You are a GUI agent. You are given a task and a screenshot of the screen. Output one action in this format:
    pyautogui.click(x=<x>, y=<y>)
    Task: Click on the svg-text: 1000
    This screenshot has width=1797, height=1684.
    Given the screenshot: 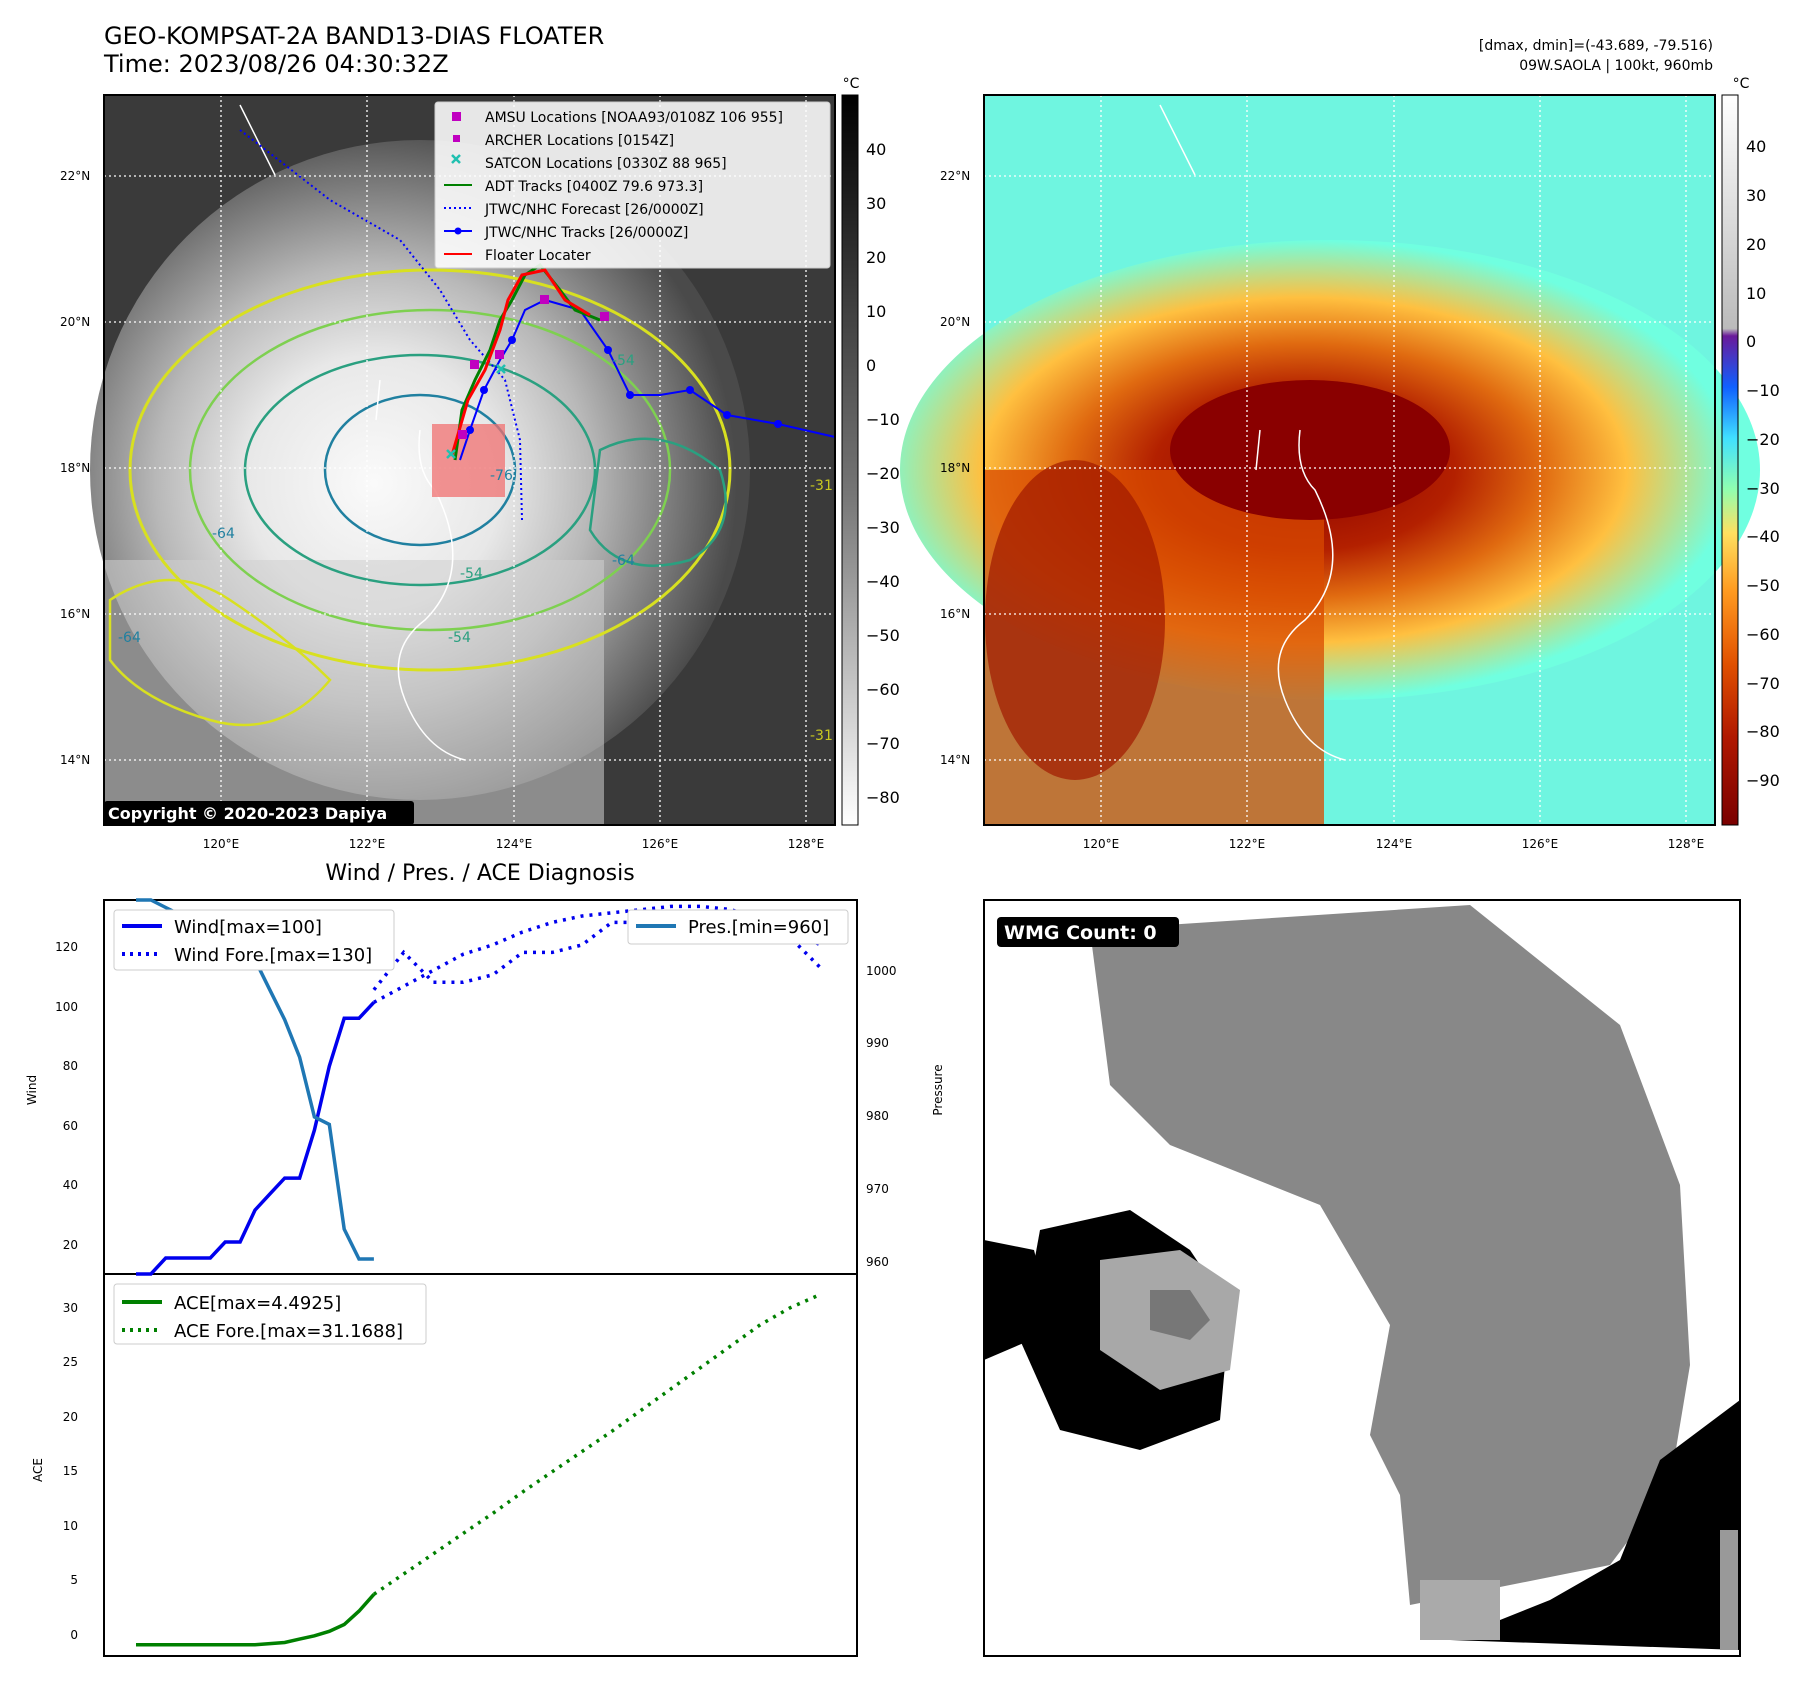 What is the action you would take?
    pyautogui.click(x=881, y=971)
    